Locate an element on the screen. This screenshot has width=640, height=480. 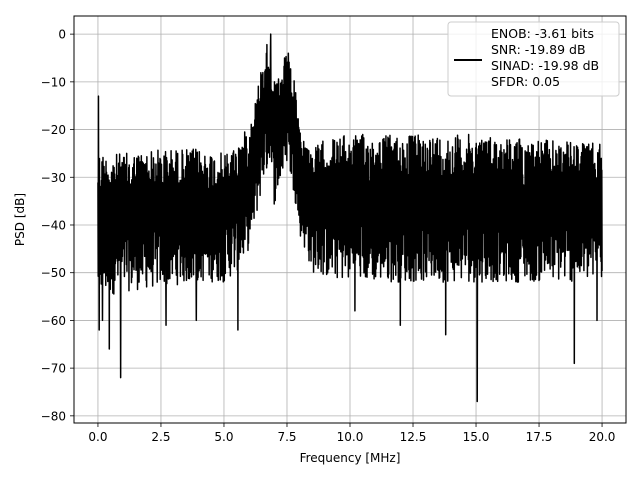
x-tick-label: 5.0 is located at coordinates (223, 437).